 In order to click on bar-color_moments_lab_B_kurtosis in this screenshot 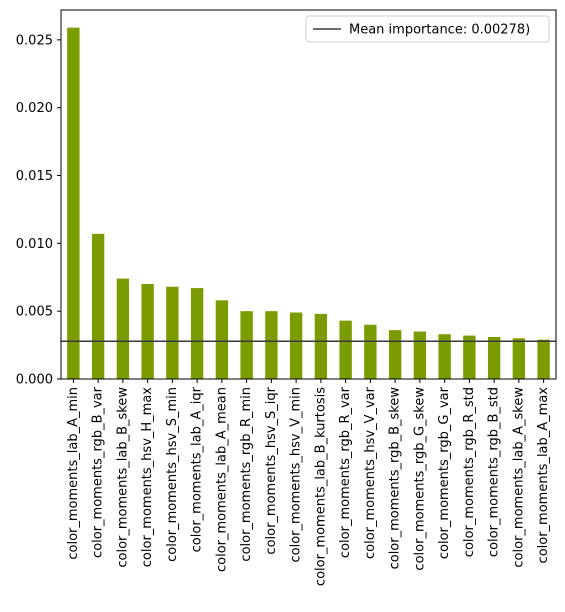, I will do `click(321, 346)`.